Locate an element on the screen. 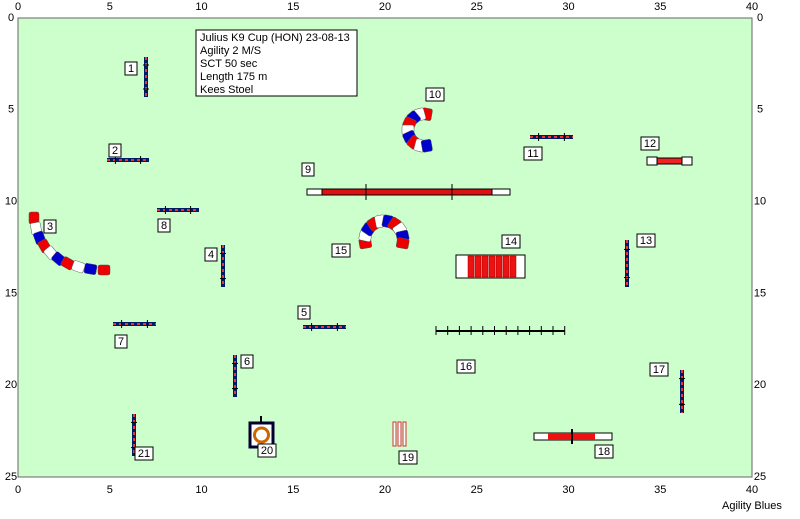  obstacle-number: 12 is located at coordinates (650, 144).